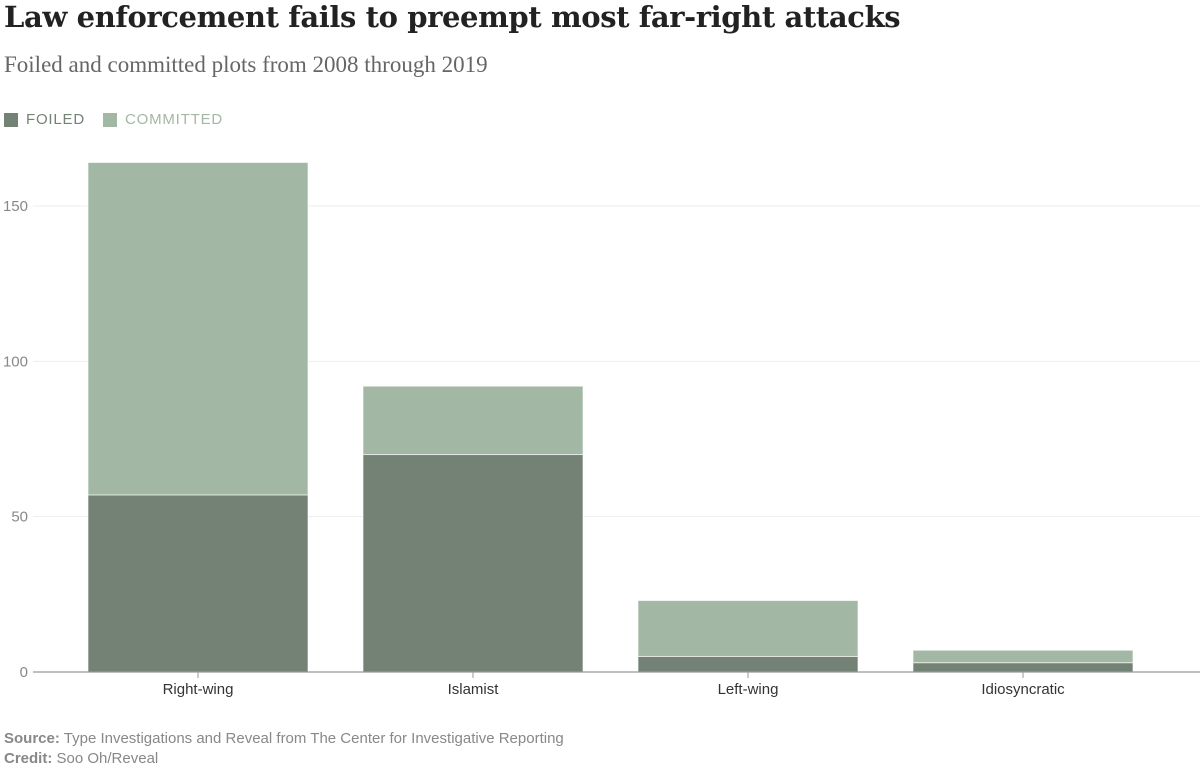  I want to click on legend-swatch-foiled, so click(11, 119).